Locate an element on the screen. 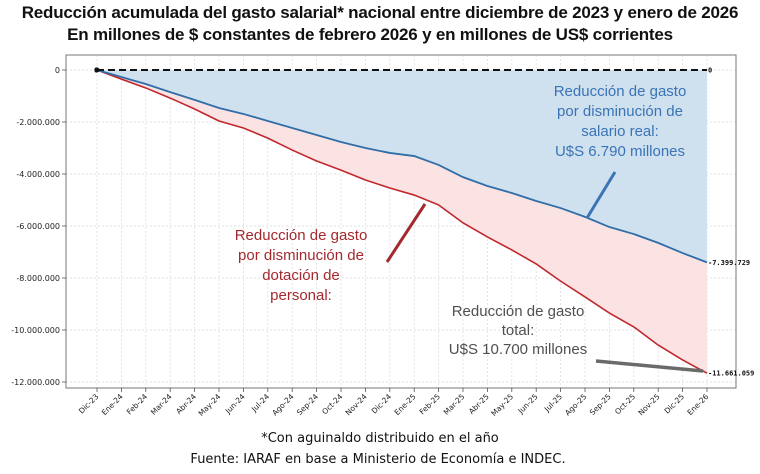 This screenshot has height=474, width=760. x-tick-label: Jun-25 is located at coordinates (528, 404).